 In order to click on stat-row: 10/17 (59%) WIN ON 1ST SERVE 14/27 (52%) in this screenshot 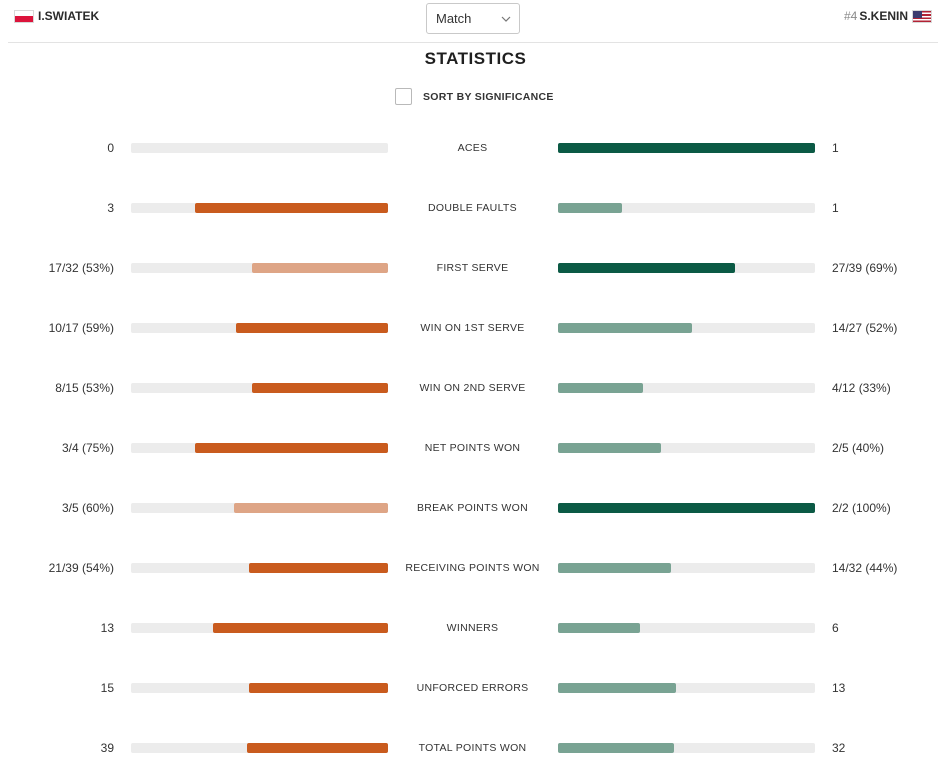, I will do `click(475, 329)`.